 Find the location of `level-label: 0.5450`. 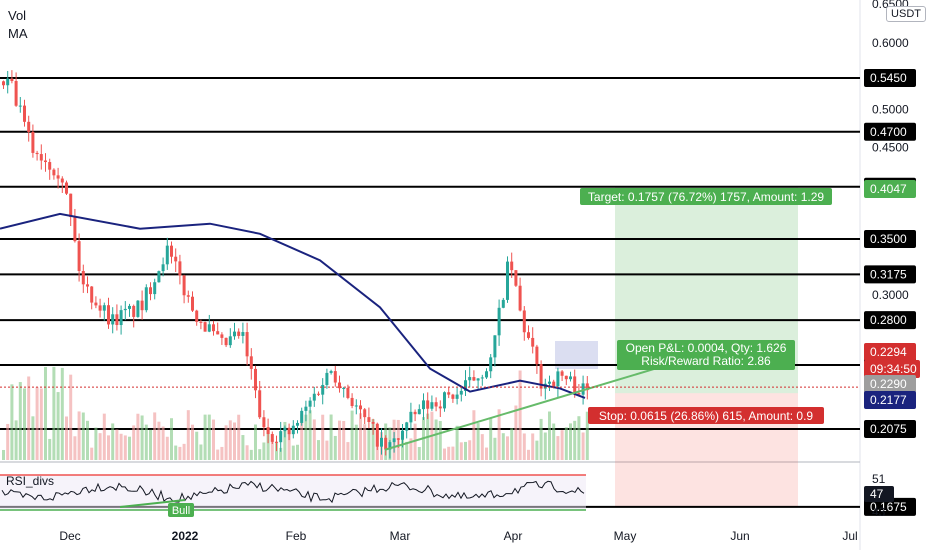

level-label: 0.5450 is located at coordinates (888, 78).